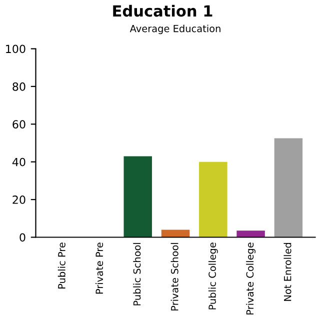 This screenshot has width=325, height=325. Describe the element at coordinates (19, 124) in the screenshot. I see `y-tick-label: 60` at that location.